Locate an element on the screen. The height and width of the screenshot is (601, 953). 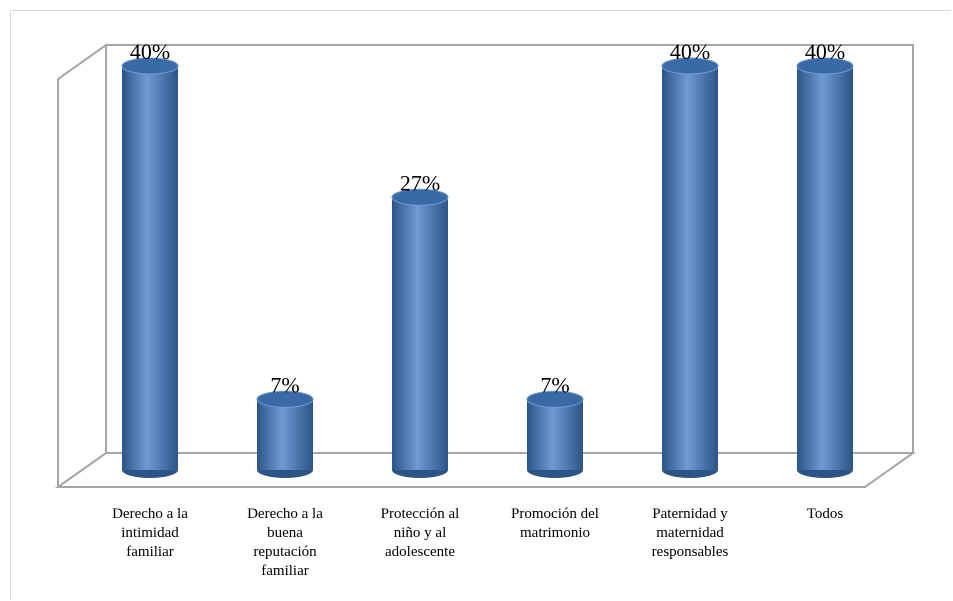
category-label: Promoción del matrimonio is located at coordinates (555, 523).